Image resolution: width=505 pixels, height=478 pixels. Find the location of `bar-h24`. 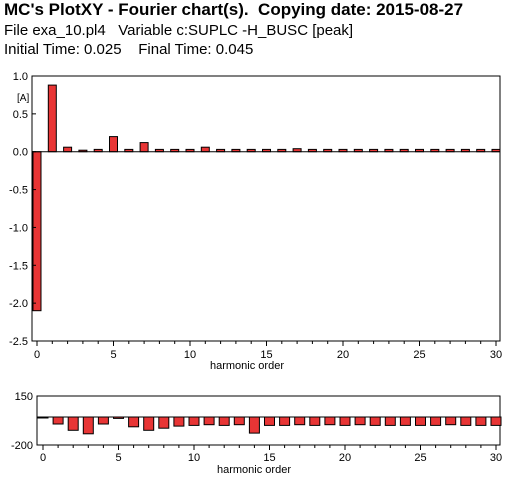

bar-h24 is located at coordinates (405, 421).